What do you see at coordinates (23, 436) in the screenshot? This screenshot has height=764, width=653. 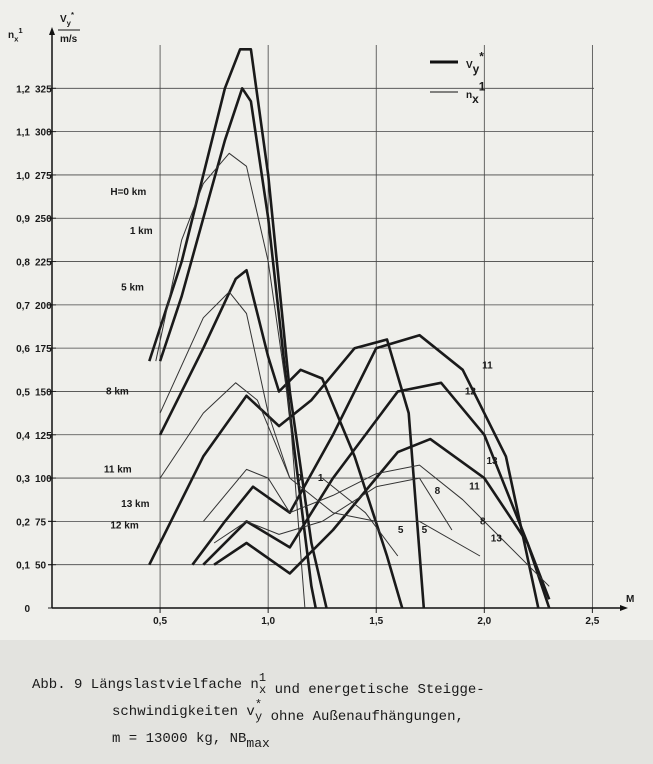 I see `y-tick-label: 0,4` at bounding box center [23, 436].